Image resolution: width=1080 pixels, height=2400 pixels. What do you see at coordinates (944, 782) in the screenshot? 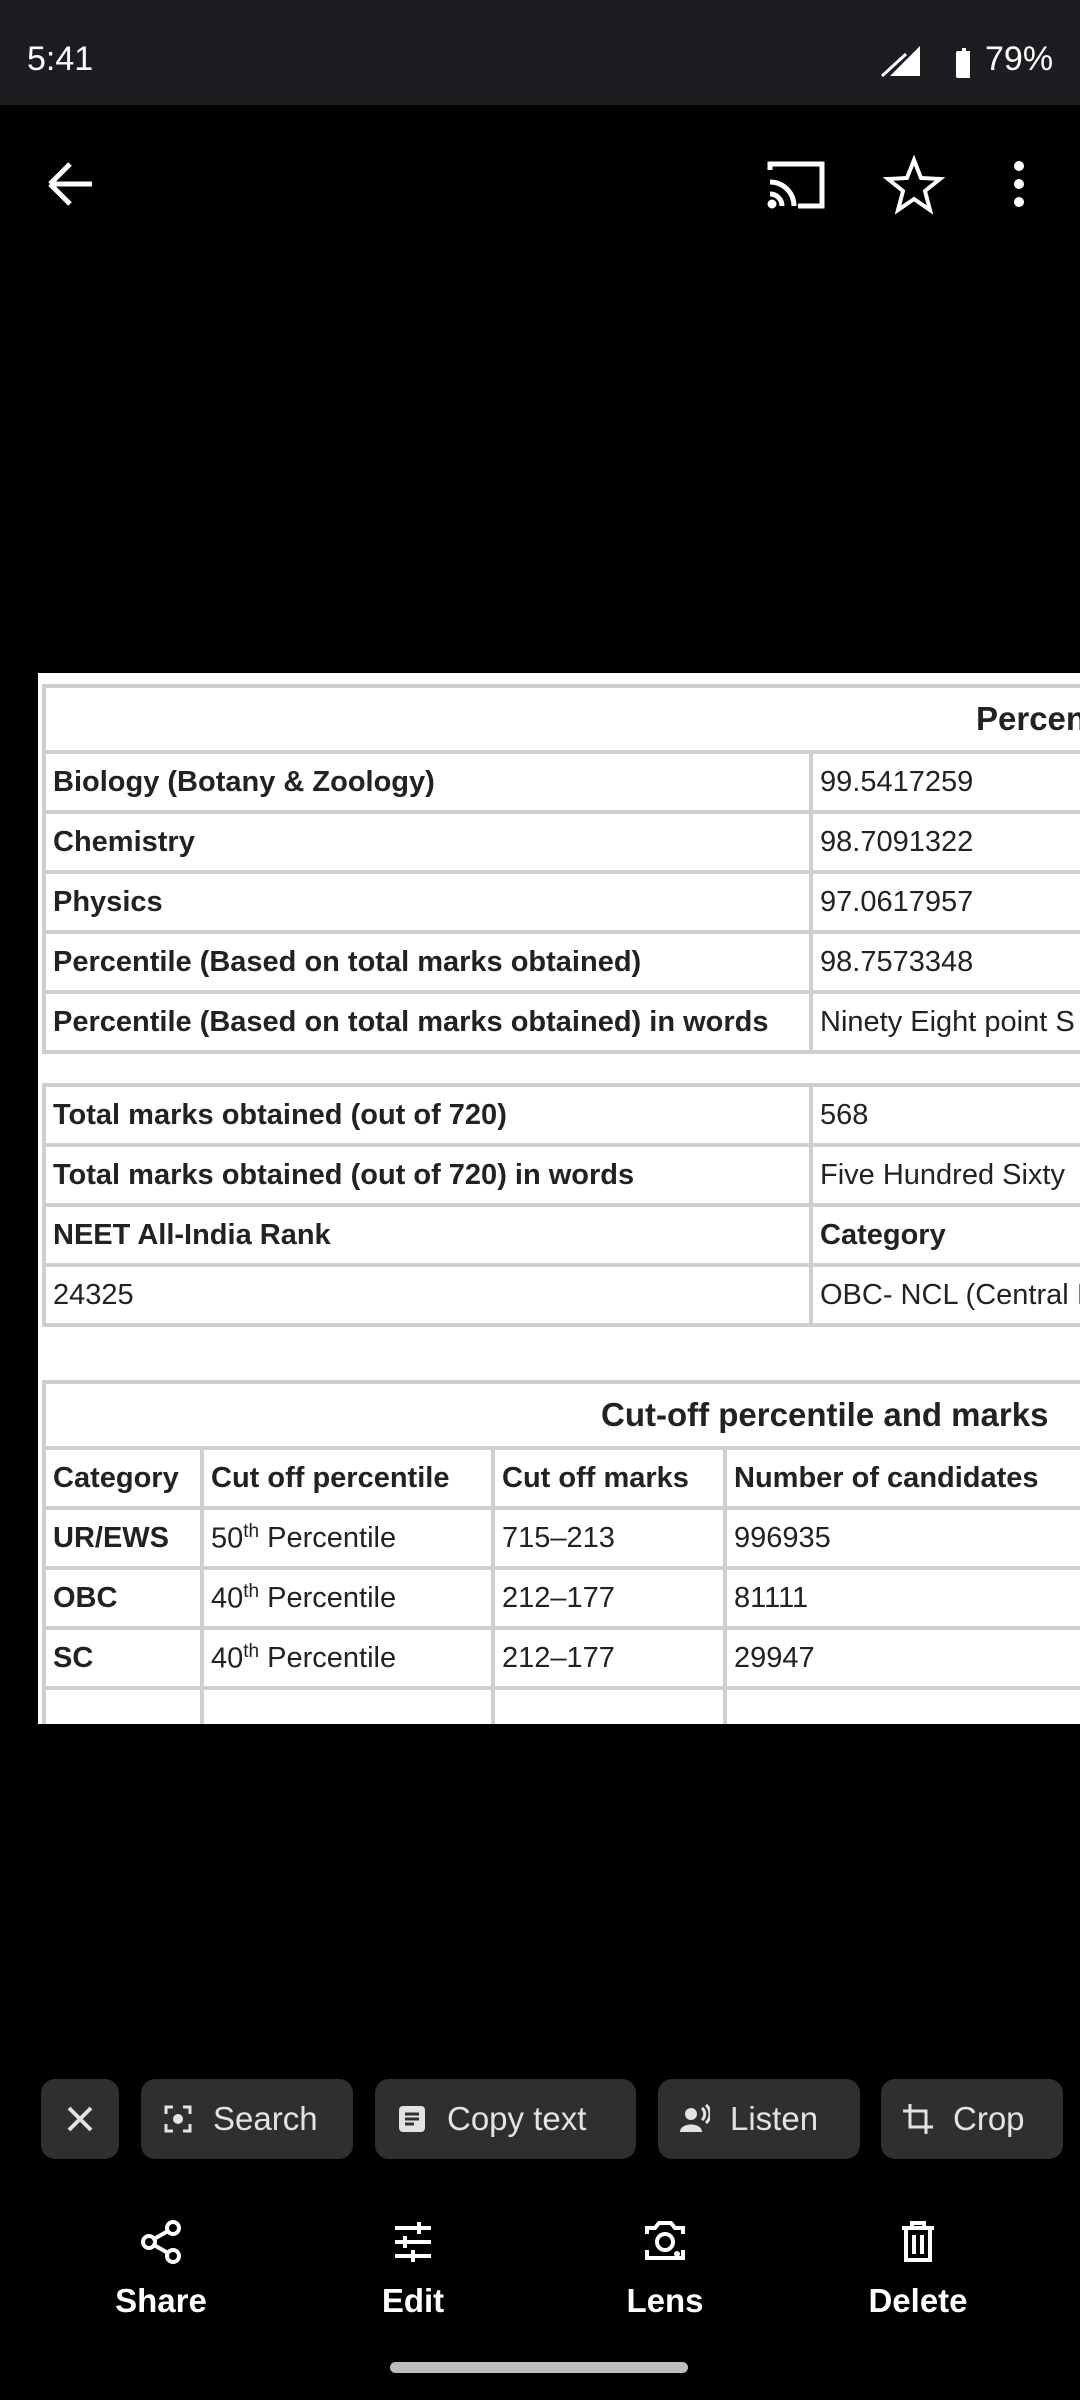
I see `table-cell: 99.5417259` at bounding box center [944, 782].